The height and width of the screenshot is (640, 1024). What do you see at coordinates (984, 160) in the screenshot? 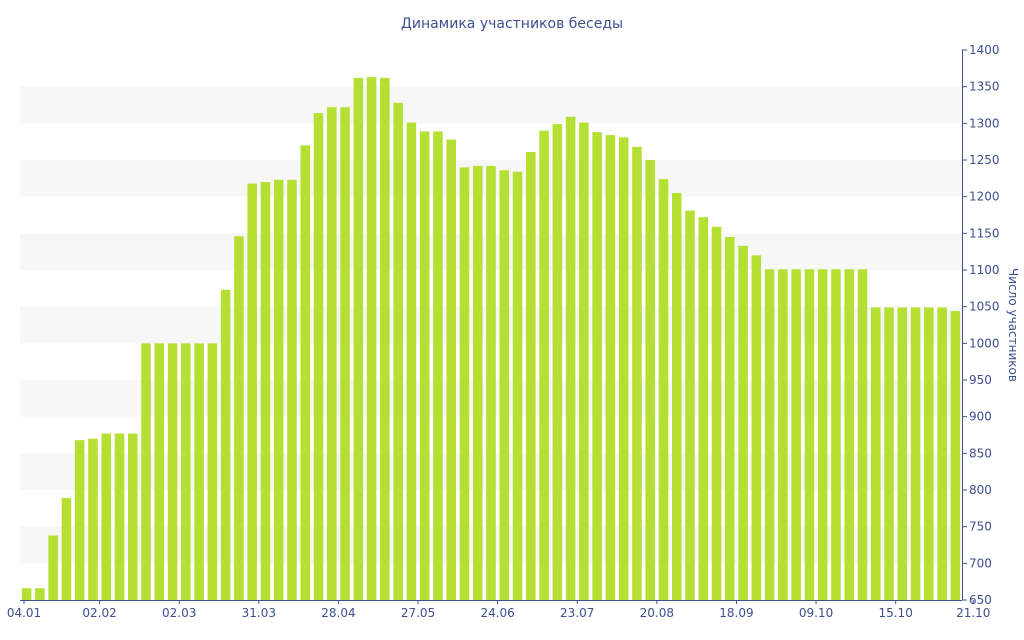
I see `y-tick-label: 1250` at bounding box center [984, 160].